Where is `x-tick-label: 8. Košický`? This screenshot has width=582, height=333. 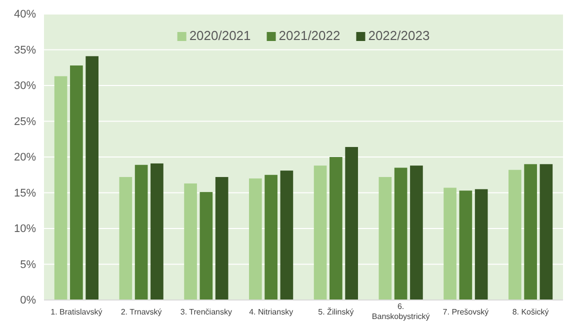 x-tick-label: 8. Košický is located at coordinates (530, 312).